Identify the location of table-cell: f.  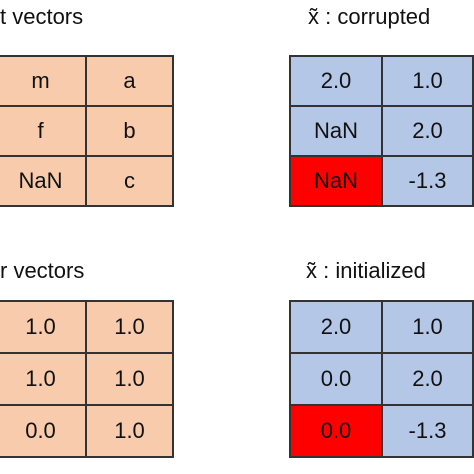
(43, 131).